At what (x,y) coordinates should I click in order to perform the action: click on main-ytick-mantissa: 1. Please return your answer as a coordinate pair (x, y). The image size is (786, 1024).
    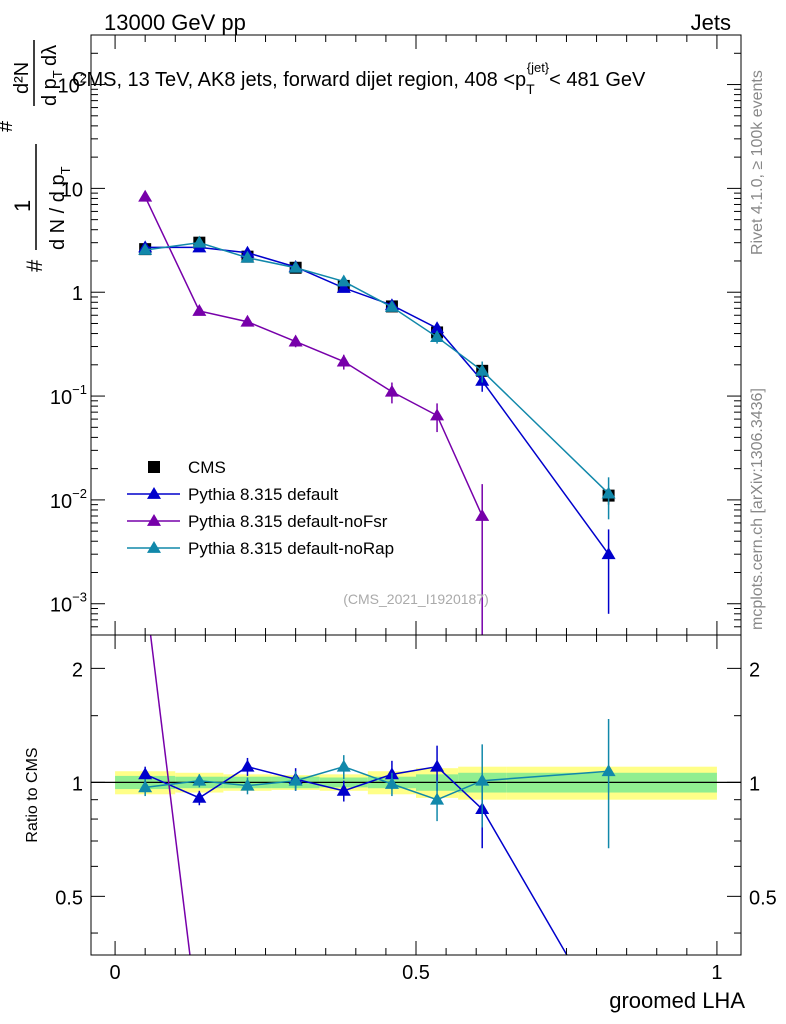
    Looking at the image, I should click on (77, 294).